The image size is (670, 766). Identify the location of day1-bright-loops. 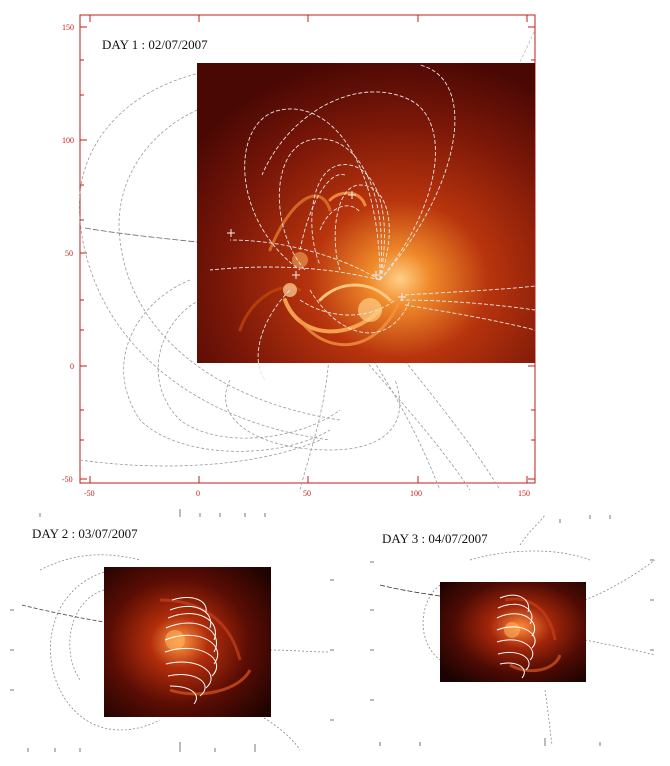
(320, 269).